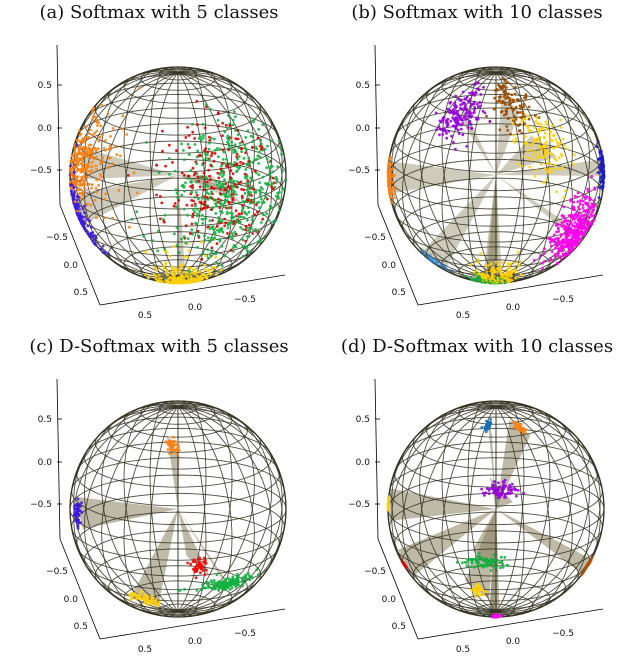 This screenshot has height=667, width=637. I want to click on meridian-line, so click(205, 511).